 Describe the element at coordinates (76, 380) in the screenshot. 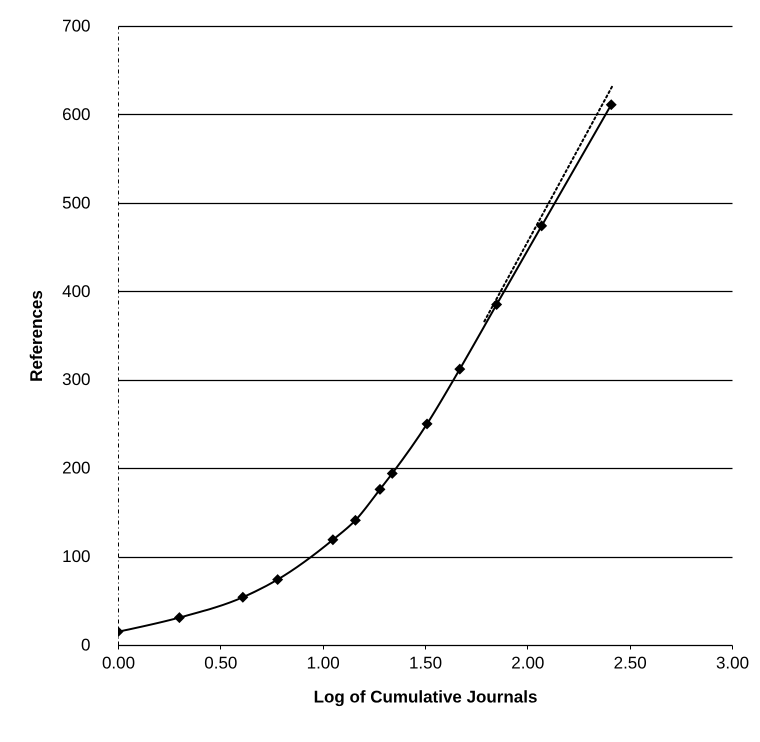

I see `y-tick-label: 300` at that location.